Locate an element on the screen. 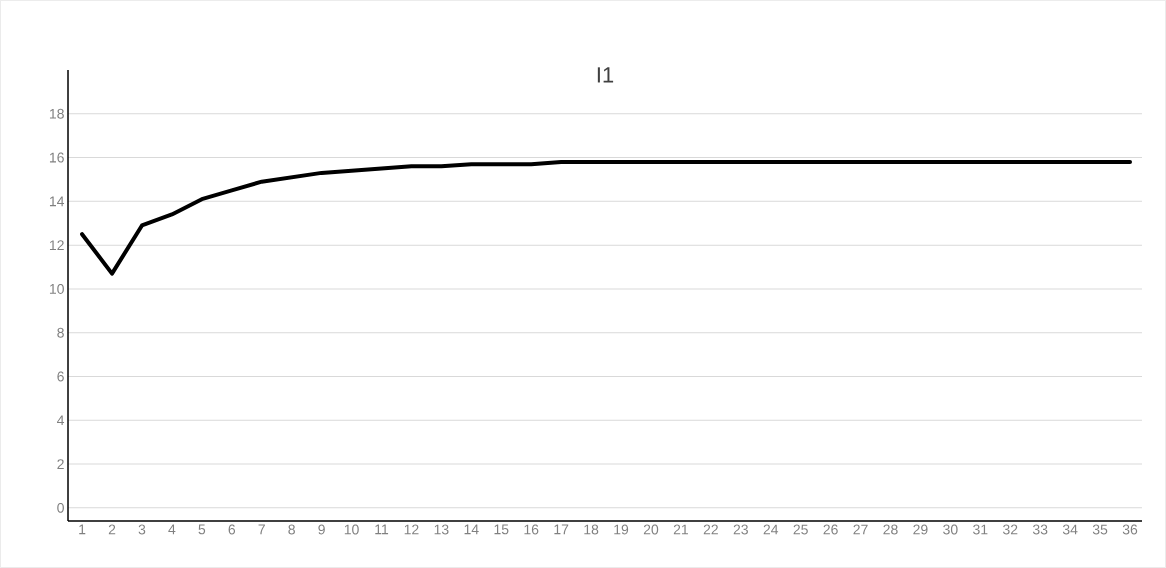 The width and height of the screenshot is (1166, 568). x-tick-label: 30 is located at coordinates (950, 529).